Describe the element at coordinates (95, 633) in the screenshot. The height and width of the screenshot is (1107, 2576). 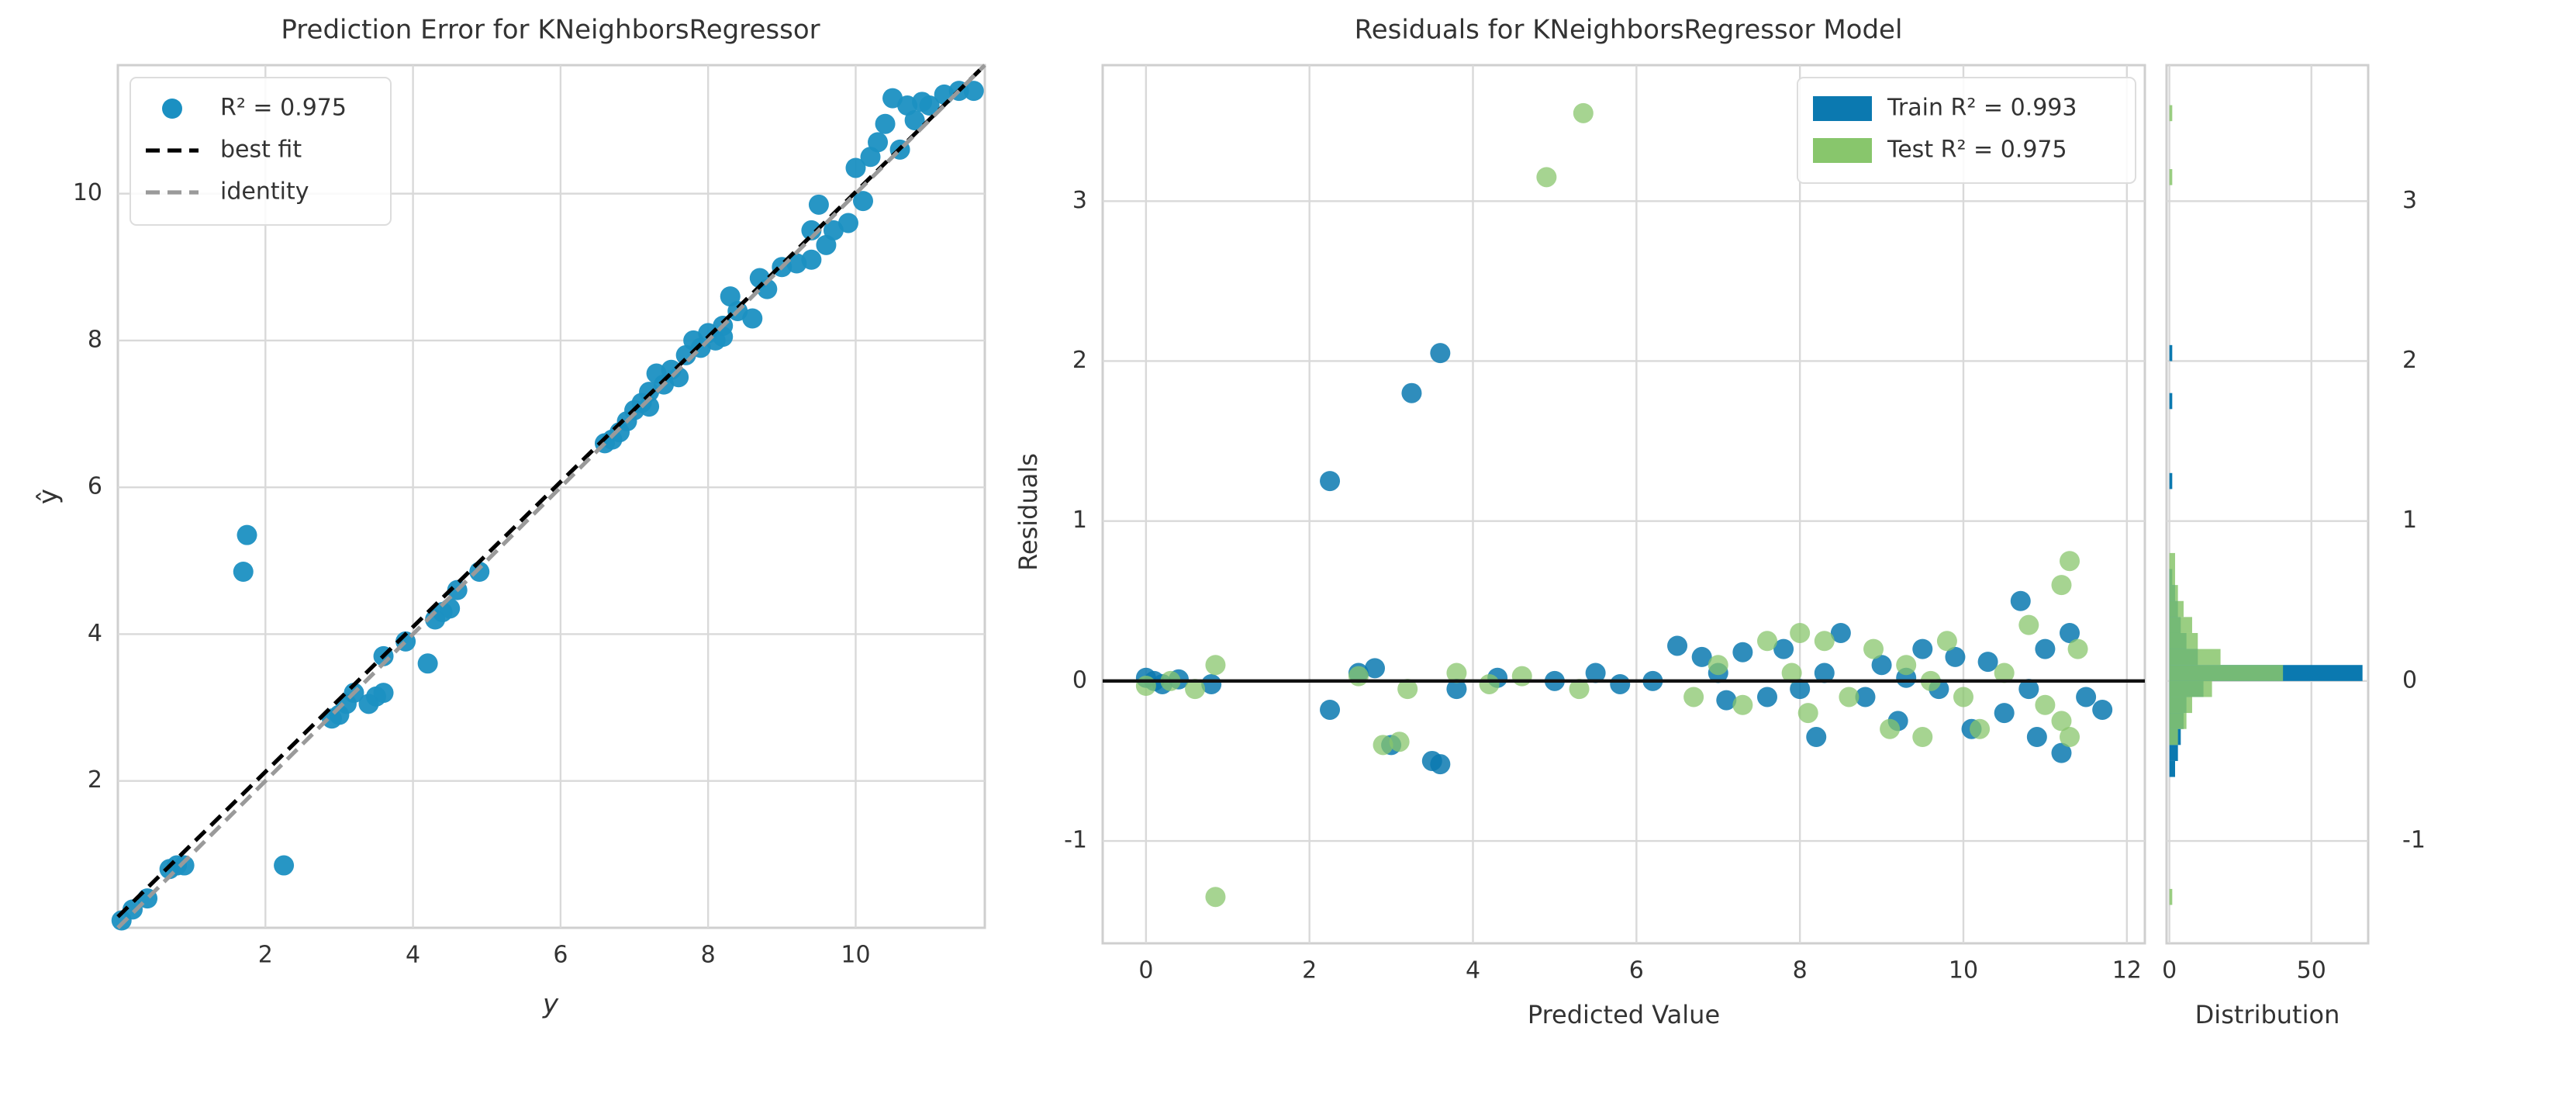
I see `y-tick-label: 4` at that location.